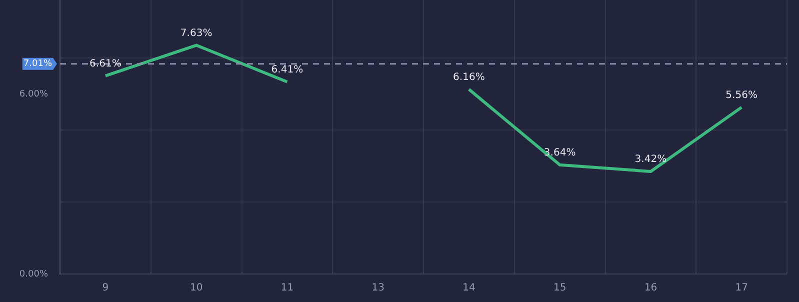 The height and width of the screenshot is (302, 799). What do you see at coordinates (37, 64) in the screenshot?
I see `ref-line-label: 7.01%` at bounding box center [37, 64].